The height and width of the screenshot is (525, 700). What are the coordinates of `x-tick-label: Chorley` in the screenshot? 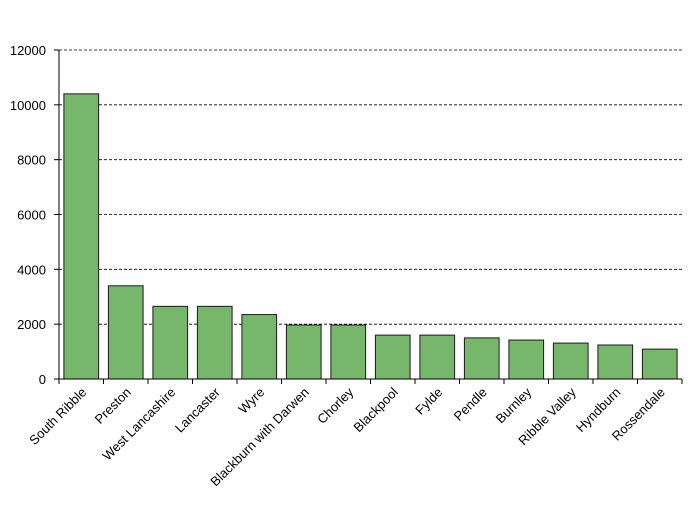 It's located at (335, 405).